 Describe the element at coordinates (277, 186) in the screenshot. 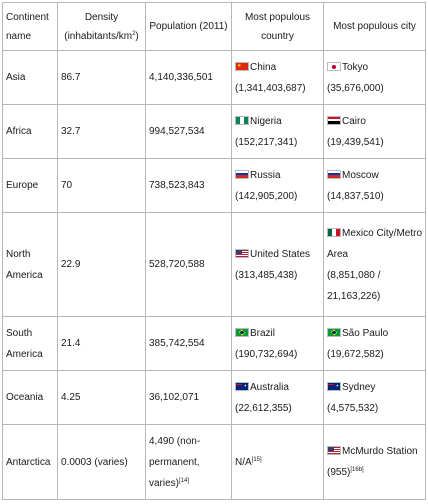

I see `cell-country: Russia (142,905,200)` at that location.